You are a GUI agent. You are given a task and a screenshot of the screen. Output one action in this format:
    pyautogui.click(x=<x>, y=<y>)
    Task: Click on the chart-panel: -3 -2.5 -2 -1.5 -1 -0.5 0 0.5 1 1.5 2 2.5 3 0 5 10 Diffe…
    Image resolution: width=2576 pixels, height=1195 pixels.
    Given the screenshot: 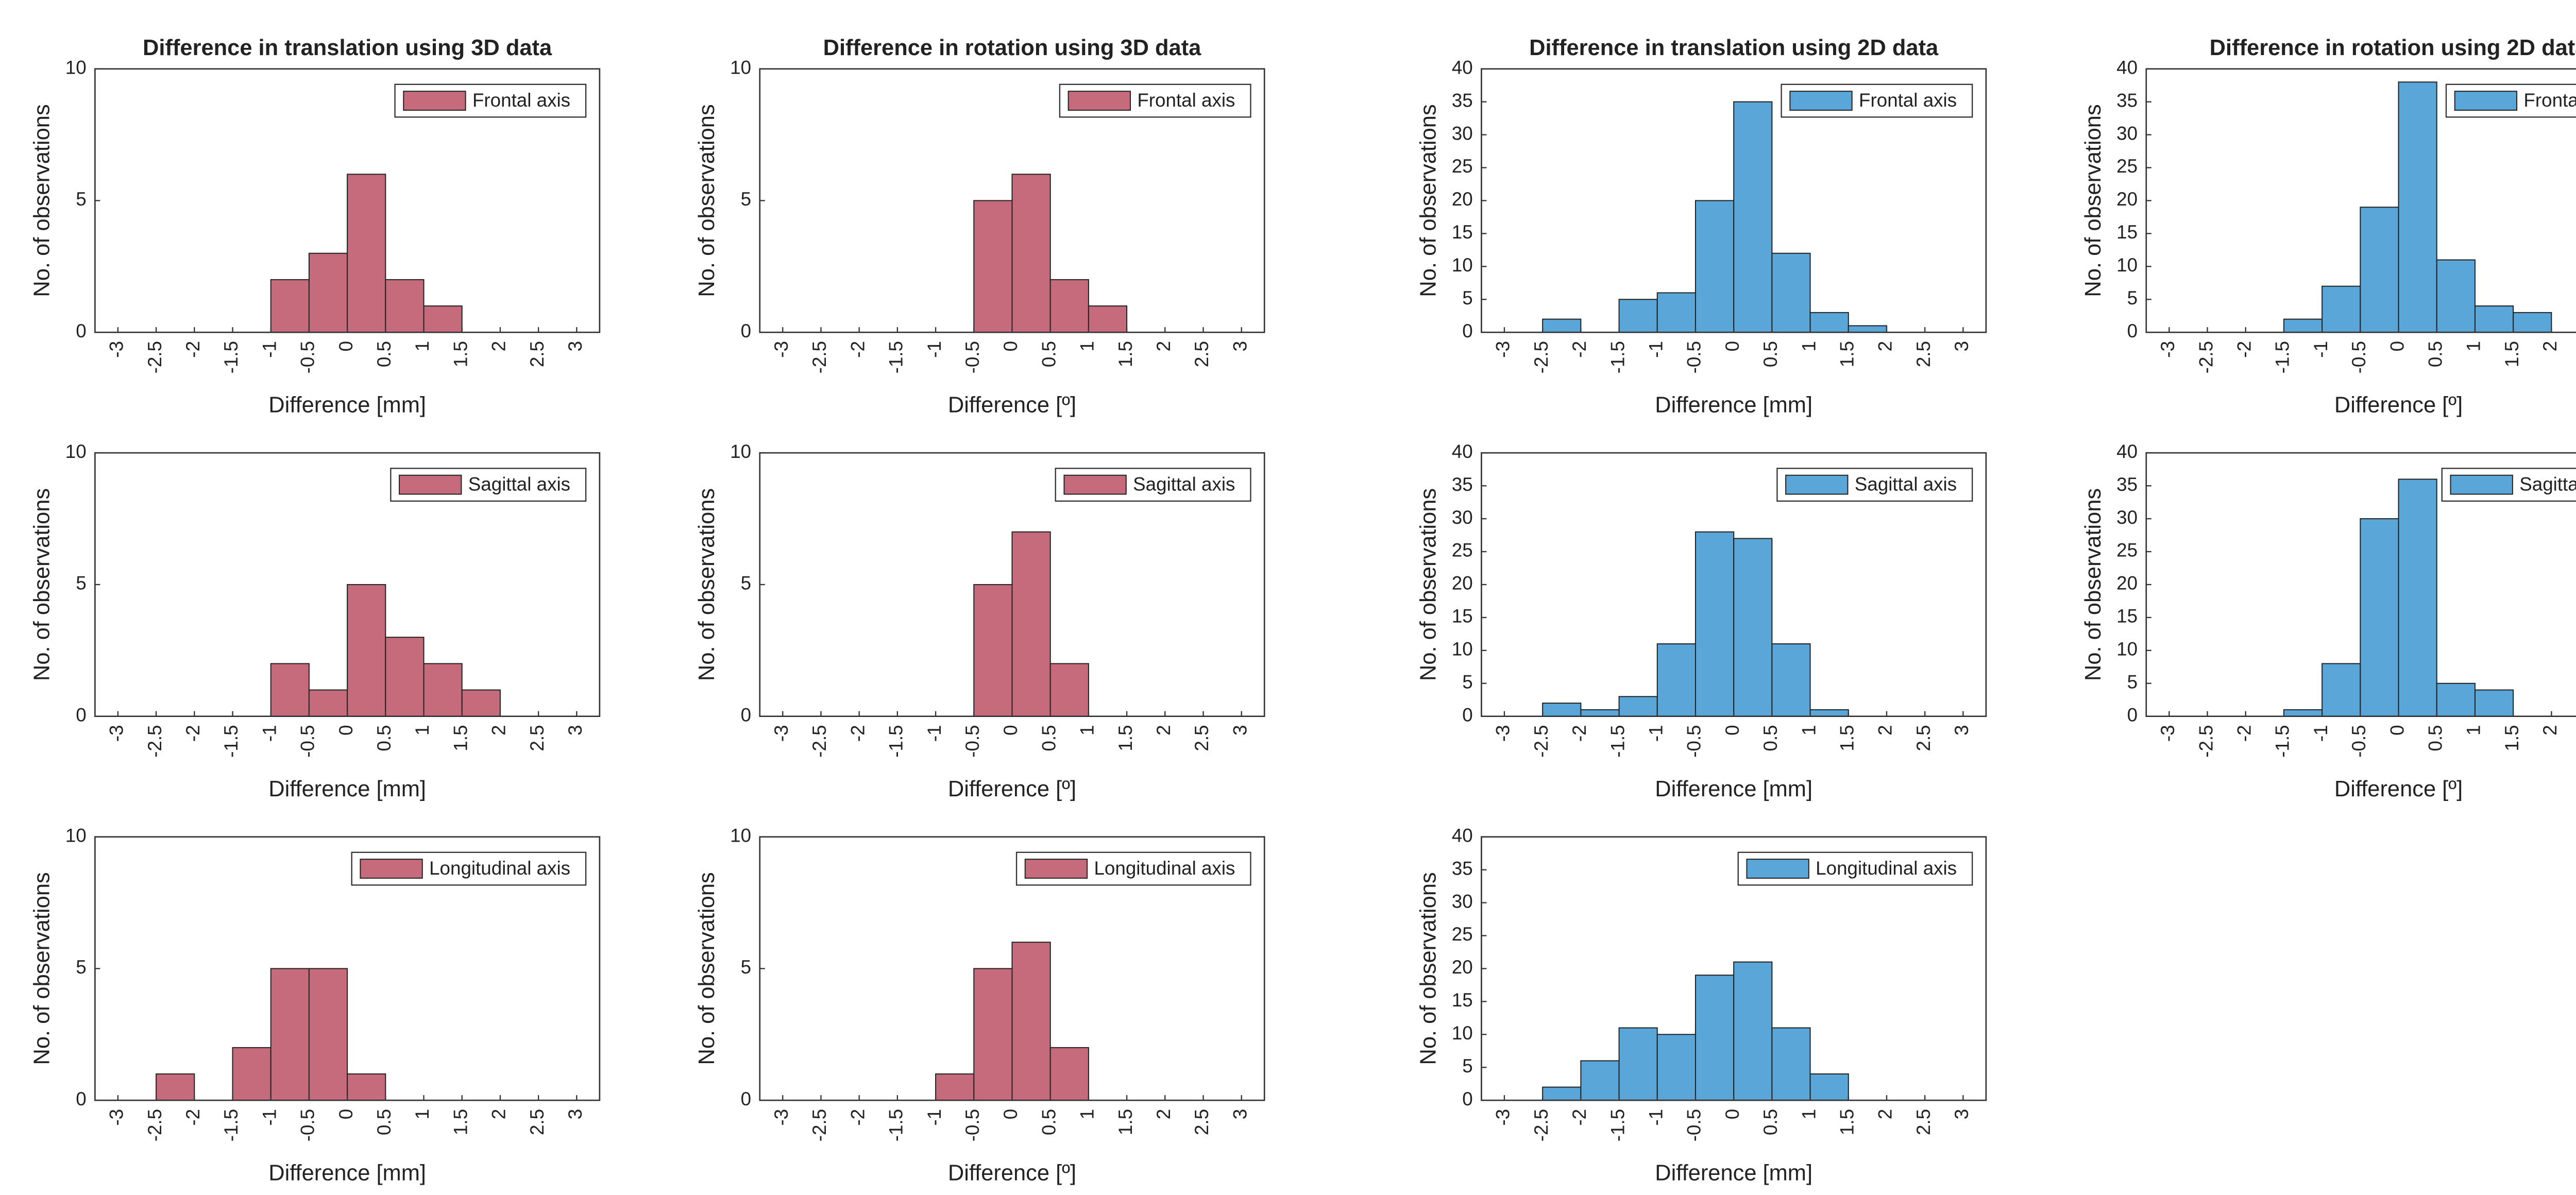 What is the action you would take?
    pyautogui.click(x=979, y=621)
    